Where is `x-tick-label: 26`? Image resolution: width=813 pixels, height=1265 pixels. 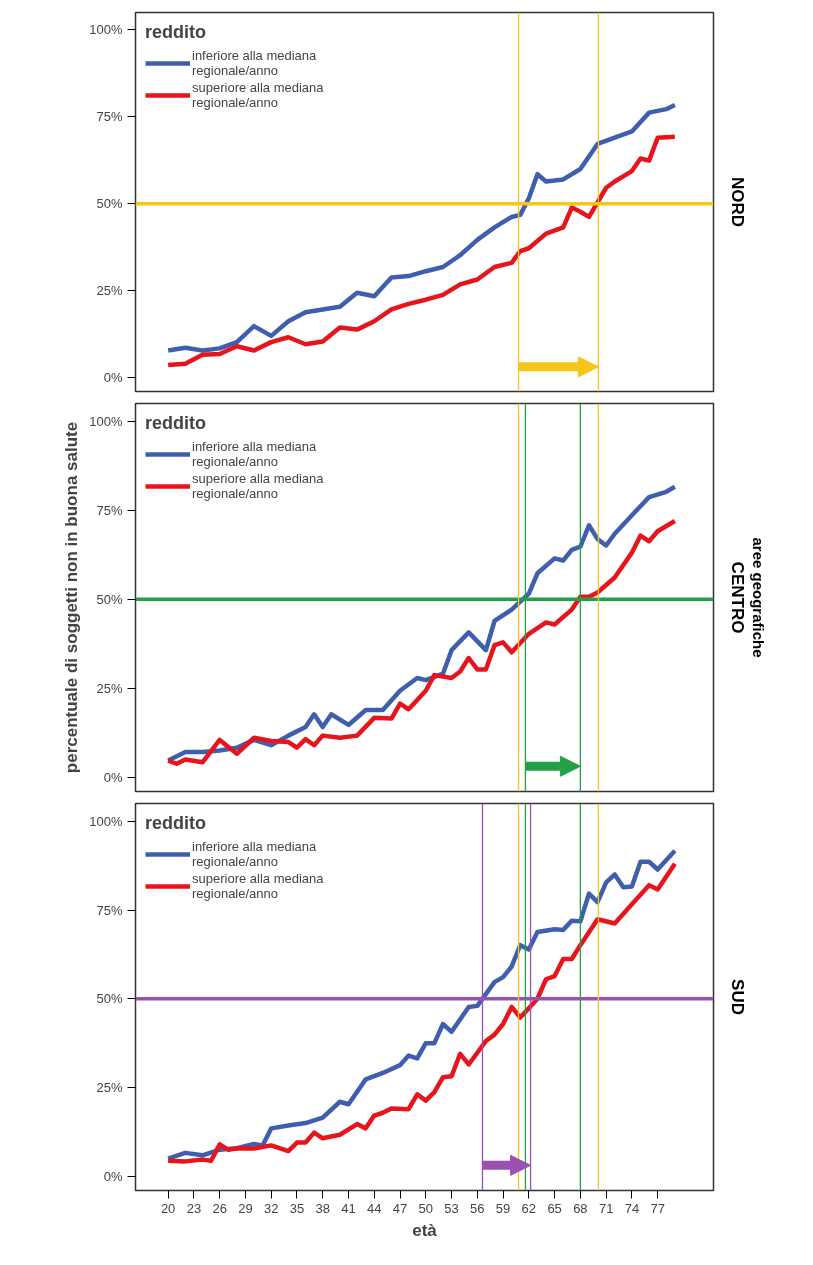 x-tick-label: 26 is located at coordinates (219, 1208).